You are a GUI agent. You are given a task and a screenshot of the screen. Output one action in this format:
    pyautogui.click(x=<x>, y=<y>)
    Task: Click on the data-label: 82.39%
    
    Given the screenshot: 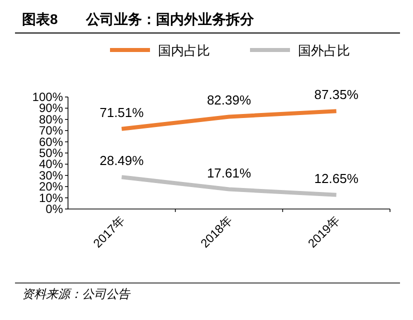 What is the action you would take?
    pyautogui.click(x=229, y=100)
    